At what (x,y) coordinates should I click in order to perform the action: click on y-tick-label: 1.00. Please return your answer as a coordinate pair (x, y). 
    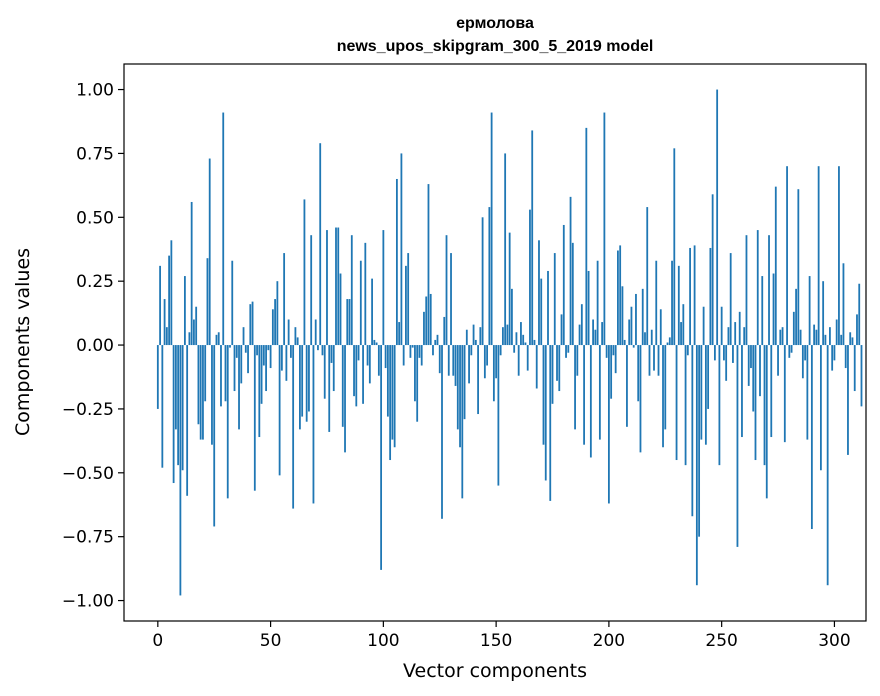
    Looking at the image, I should click on (95, 91).